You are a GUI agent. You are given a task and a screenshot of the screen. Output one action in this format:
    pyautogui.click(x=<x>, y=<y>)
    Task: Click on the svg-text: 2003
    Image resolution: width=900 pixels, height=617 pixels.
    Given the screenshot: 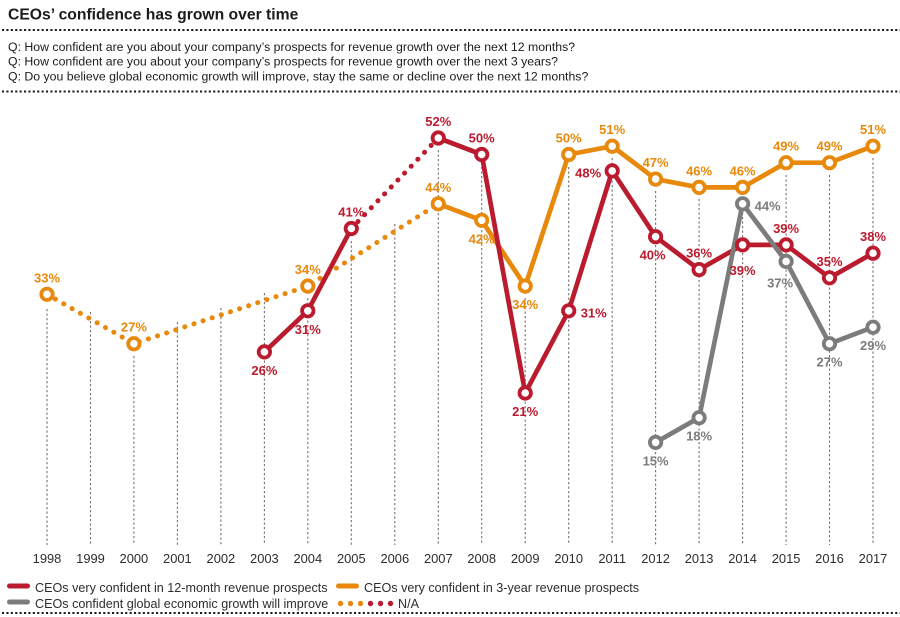 What is the action you would take?
    pyautogui.click(x=264, y=558)
    